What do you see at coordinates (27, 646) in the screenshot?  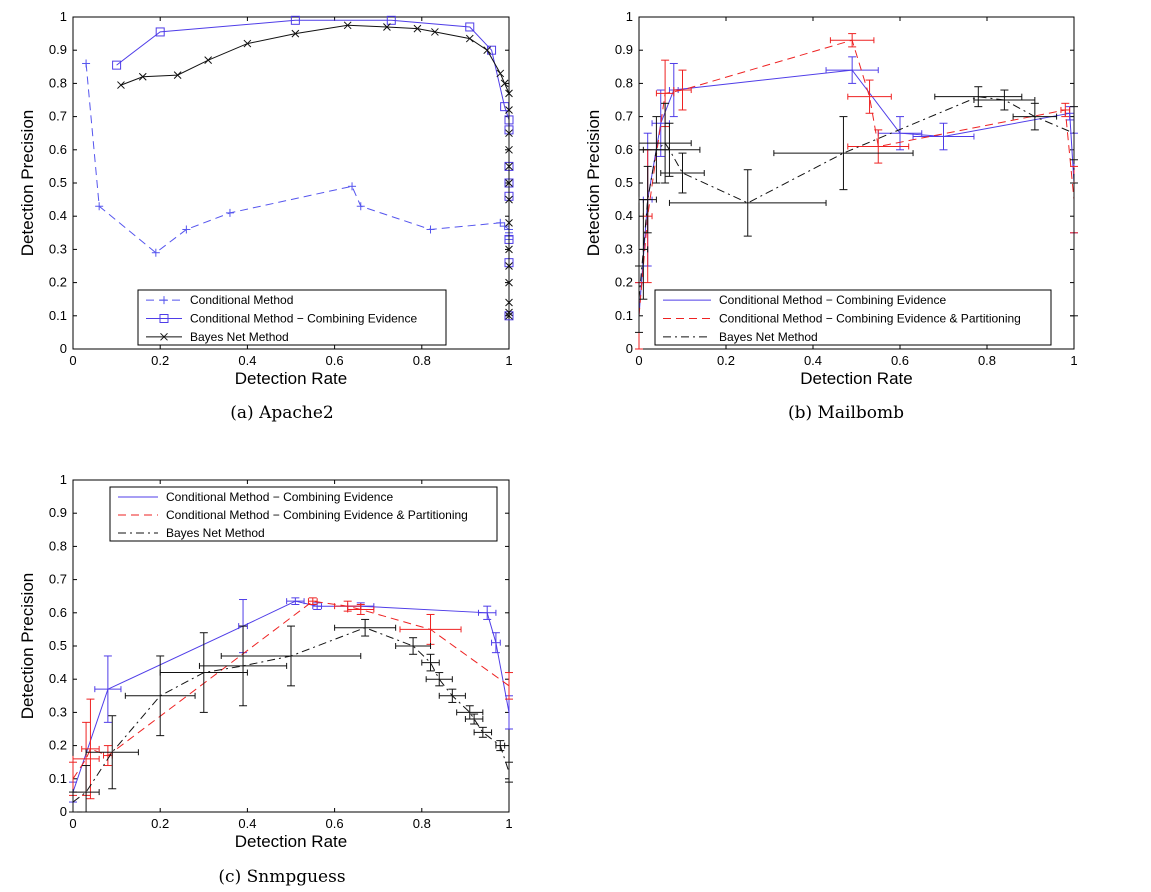 I see `y-axis-label: Detection Precision` at bounding box center [27, 646].